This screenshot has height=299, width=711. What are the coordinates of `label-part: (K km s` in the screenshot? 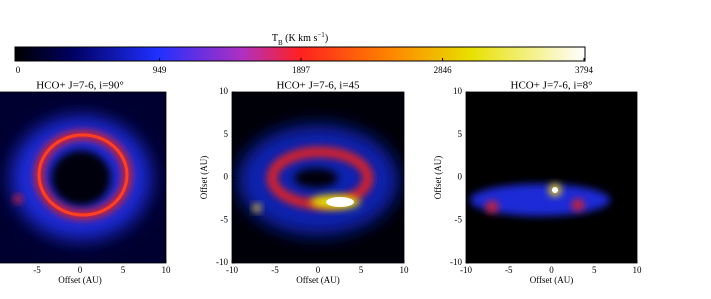 It's located at (300, 38).